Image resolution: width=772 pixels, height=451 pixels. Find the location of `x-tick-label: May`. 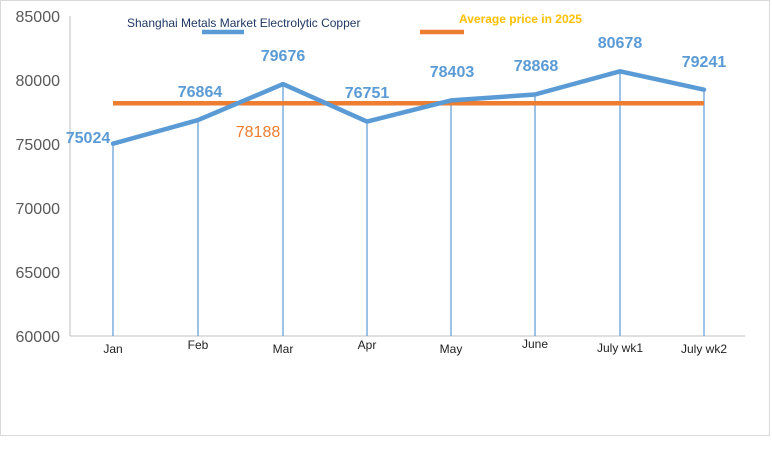

x-tick-label: May is located at coordinates (451, 349).